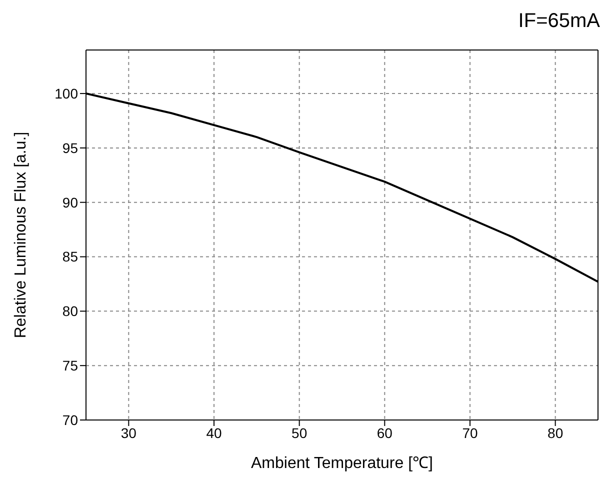  Describe the element at coordinates (70, 311) in the screenshot. I see `y-tick-label: 80` at that location.